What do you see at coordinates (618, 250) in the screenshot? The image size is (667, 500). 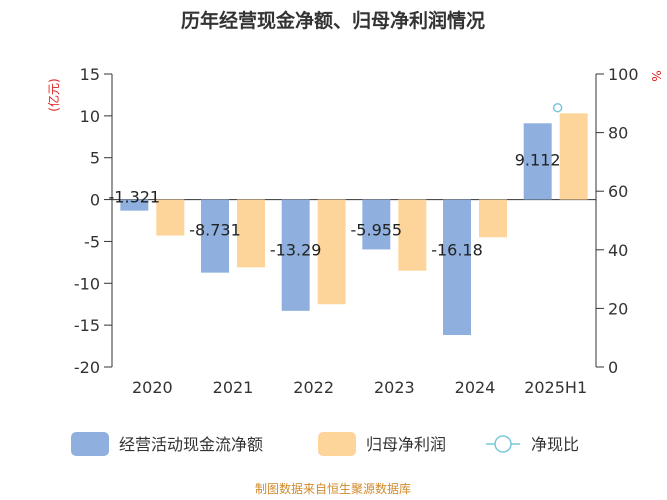 I see `right-tick-label: 40` at bounding box center [618, 250].